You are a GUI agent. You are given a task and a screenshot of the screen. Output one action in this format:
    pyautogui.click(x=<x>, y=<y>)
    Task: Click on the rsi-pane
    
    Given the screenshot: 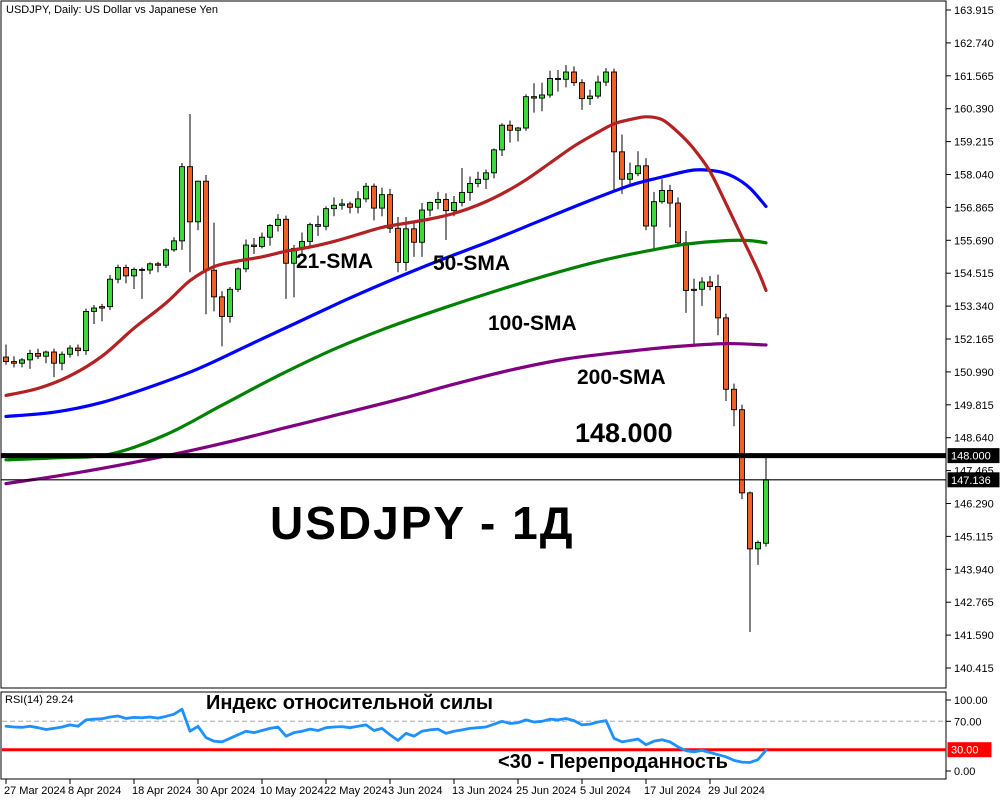 What is the action you would take?
    pyautogui.click(x=473, y=735)
    